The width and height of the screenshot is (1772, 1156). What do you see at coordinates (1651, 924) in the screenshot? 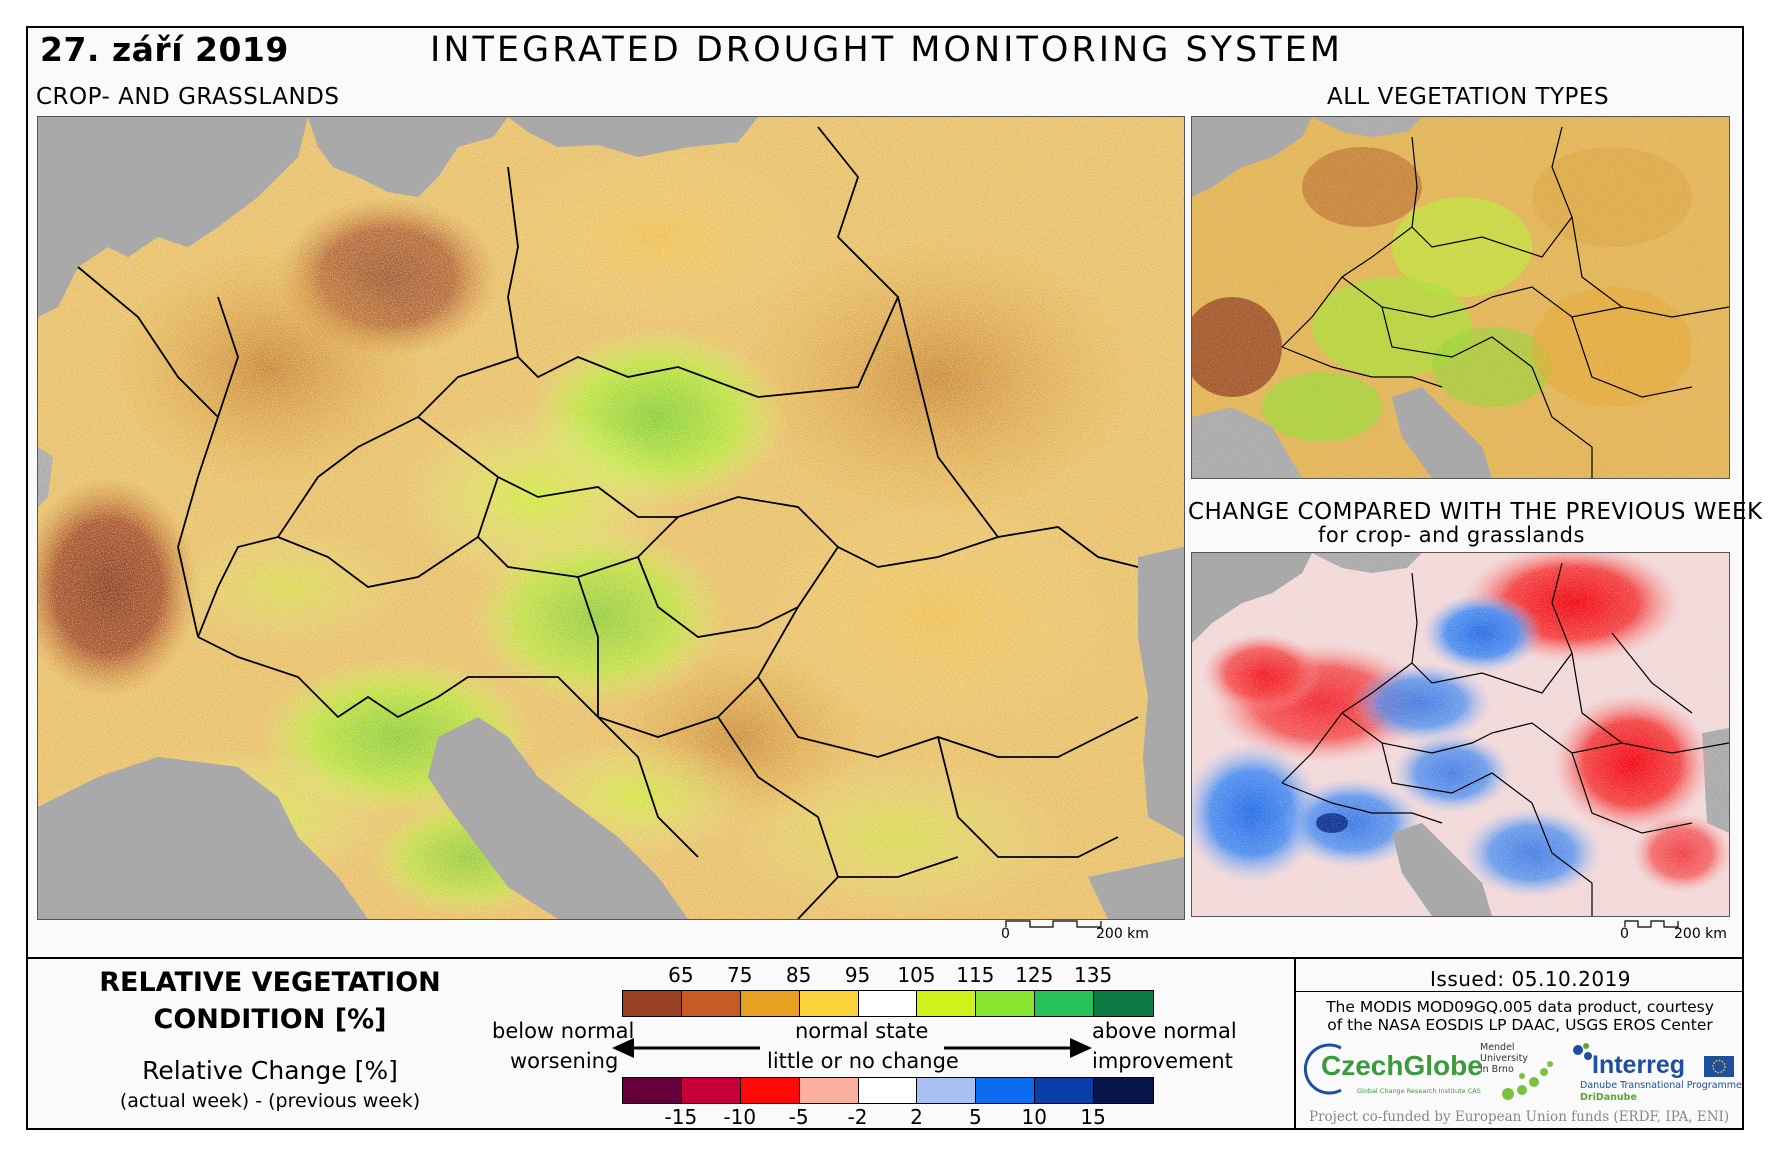
I see `change-scale-bar` at bounding box center [1651, 924].